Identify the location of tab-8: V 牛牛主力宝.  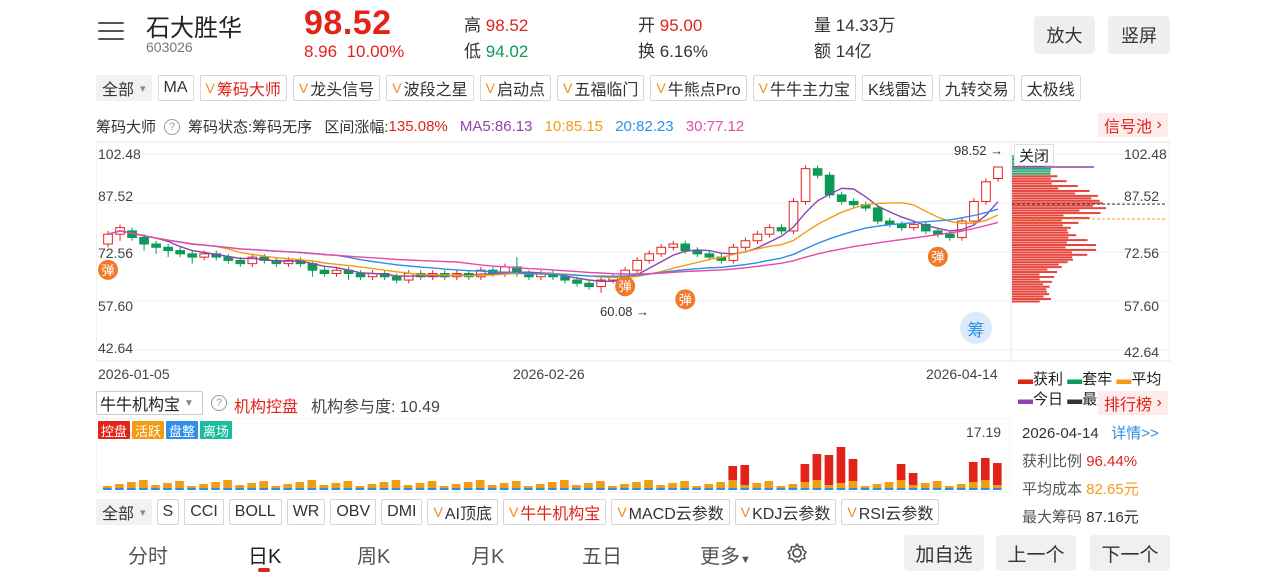
(804, 88).